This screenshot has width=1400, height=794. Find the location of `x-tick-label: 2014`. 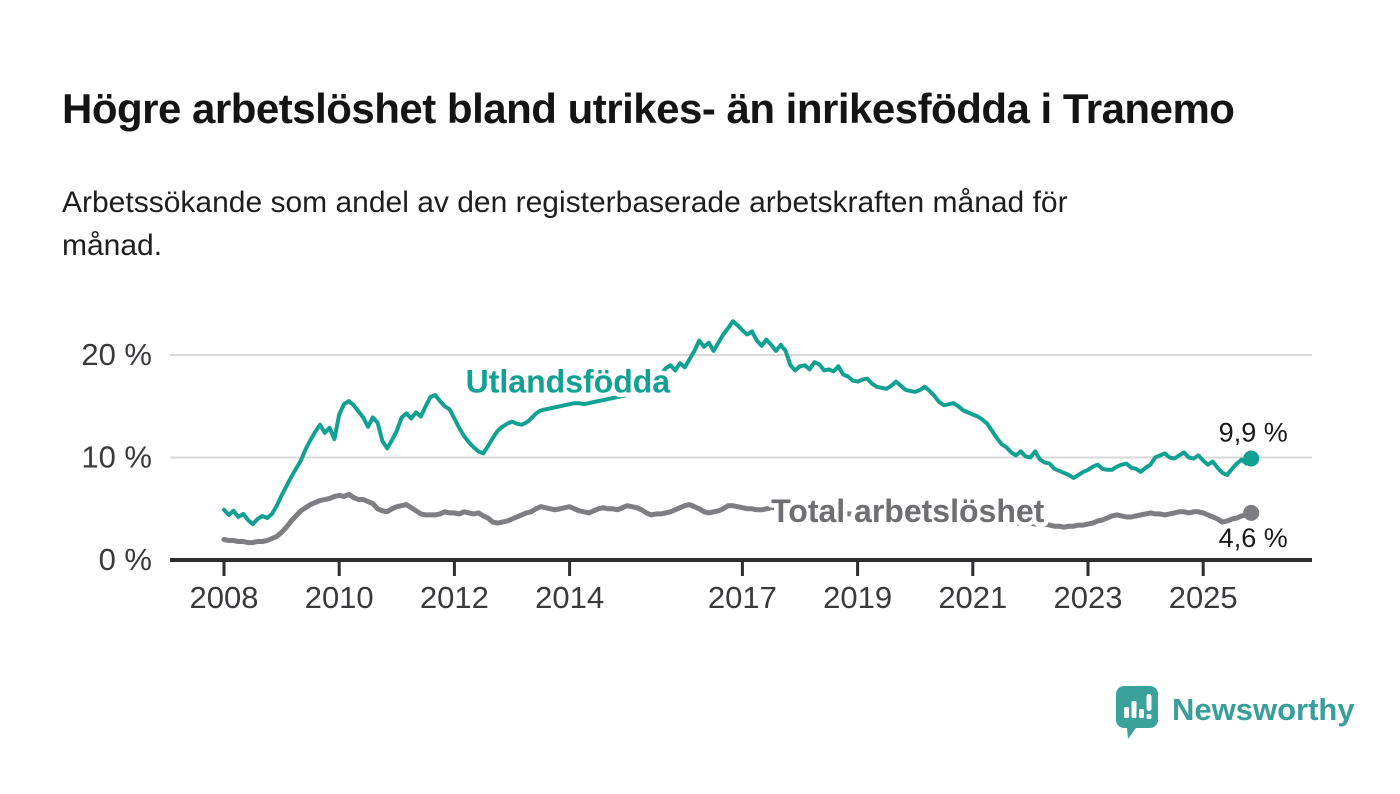

x-tick-label: 2014 is located at coordinates (569, 597).